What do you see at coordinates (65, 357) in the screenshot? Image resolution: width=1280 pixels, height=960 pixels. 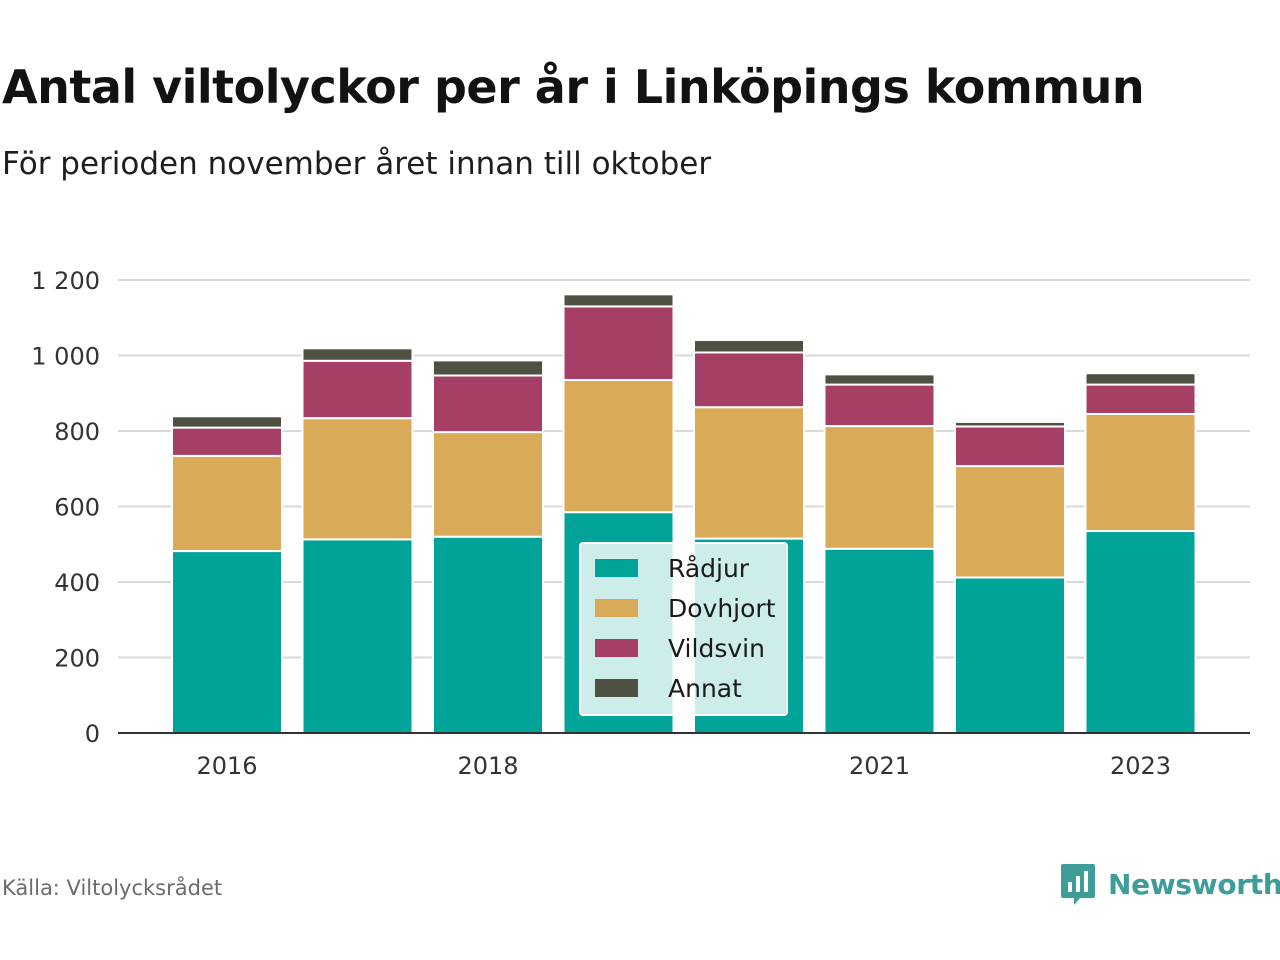 I see `y-tick-label: 1 000` at bounding box center [65, 357].